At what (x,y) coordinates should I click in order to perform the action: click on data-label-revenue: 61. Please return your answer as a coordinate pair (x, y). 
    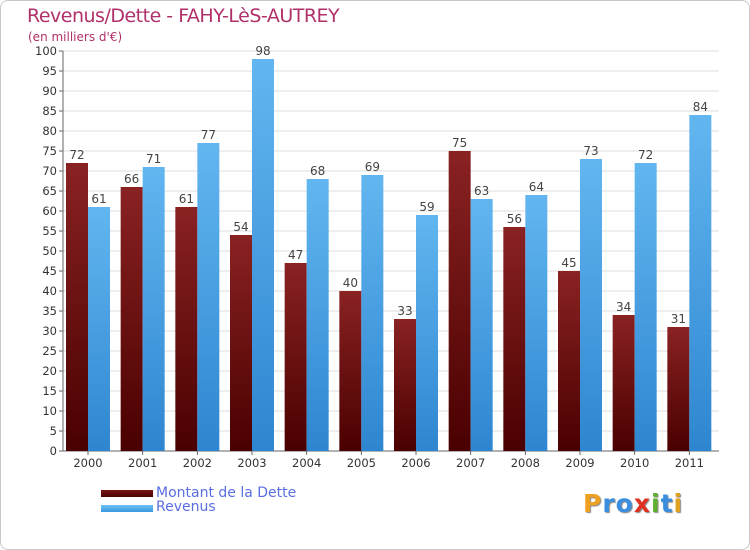
    Looking at the image, I should click on (98, 199).